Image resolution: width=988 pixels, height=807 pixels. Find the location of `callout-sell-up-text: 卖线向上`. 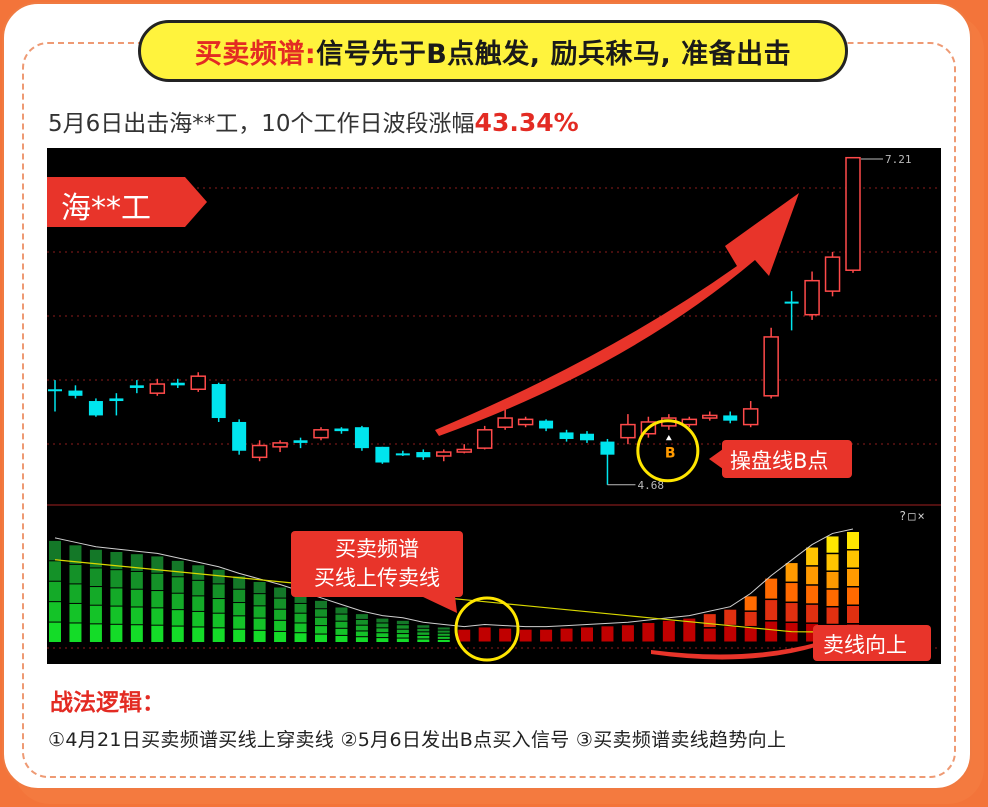

callout-sell-up-text: 卖线向上 is located at coordinates (865, 645).